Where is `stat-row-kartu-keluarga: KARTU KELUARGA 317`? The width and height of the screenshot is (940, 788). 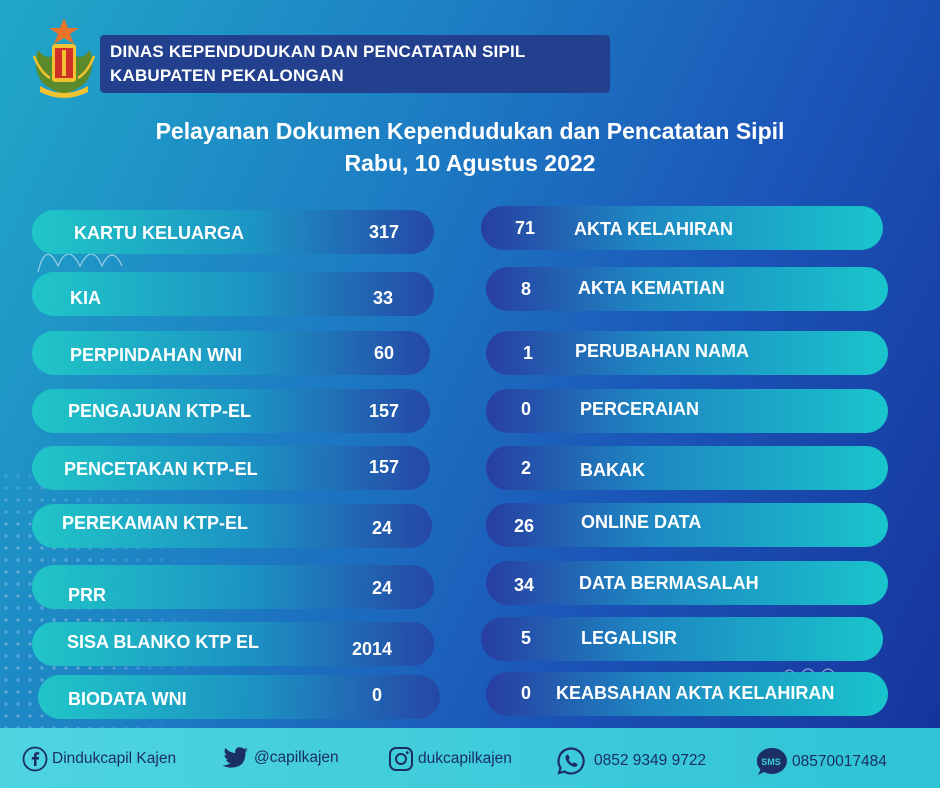 stat-row-kartu-keluarga: KARTU KELUARGA 317 is located at coordinates (233, 232).